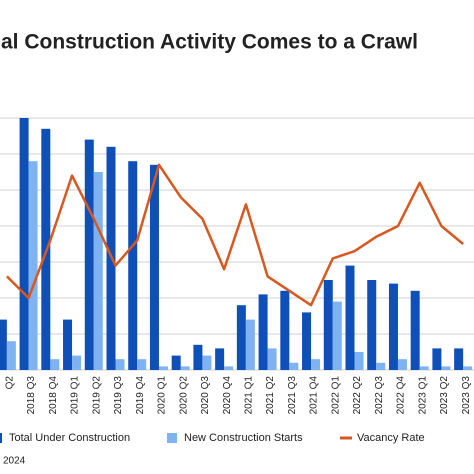 The image size is (474, 474). I want to click on x-tick-label: 2023 Q1, so click(422, 395).